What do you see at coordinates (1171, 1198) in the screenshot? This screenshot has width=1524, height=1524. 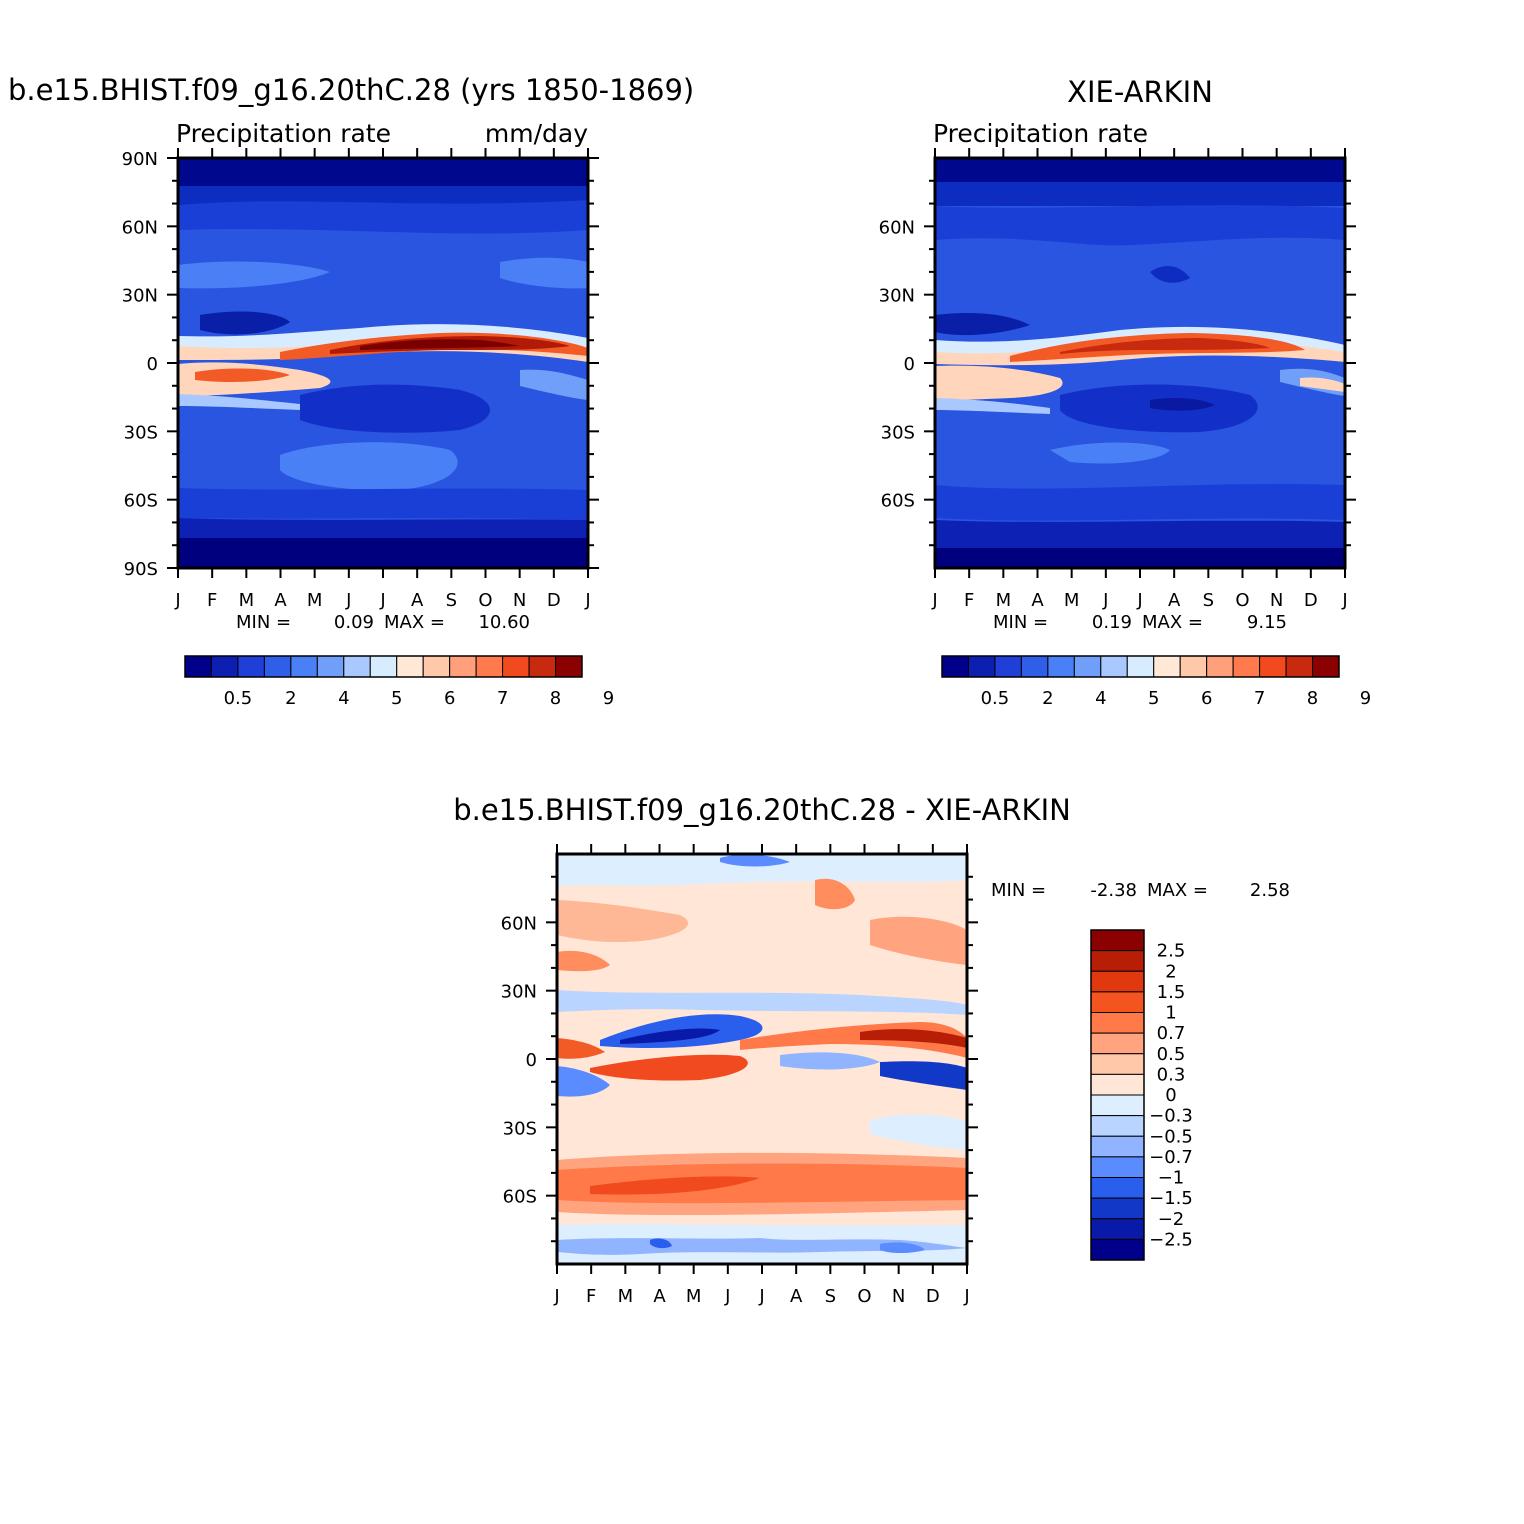 I see `colorbar-label: −1.5` at bounding box center [1171, 1198].